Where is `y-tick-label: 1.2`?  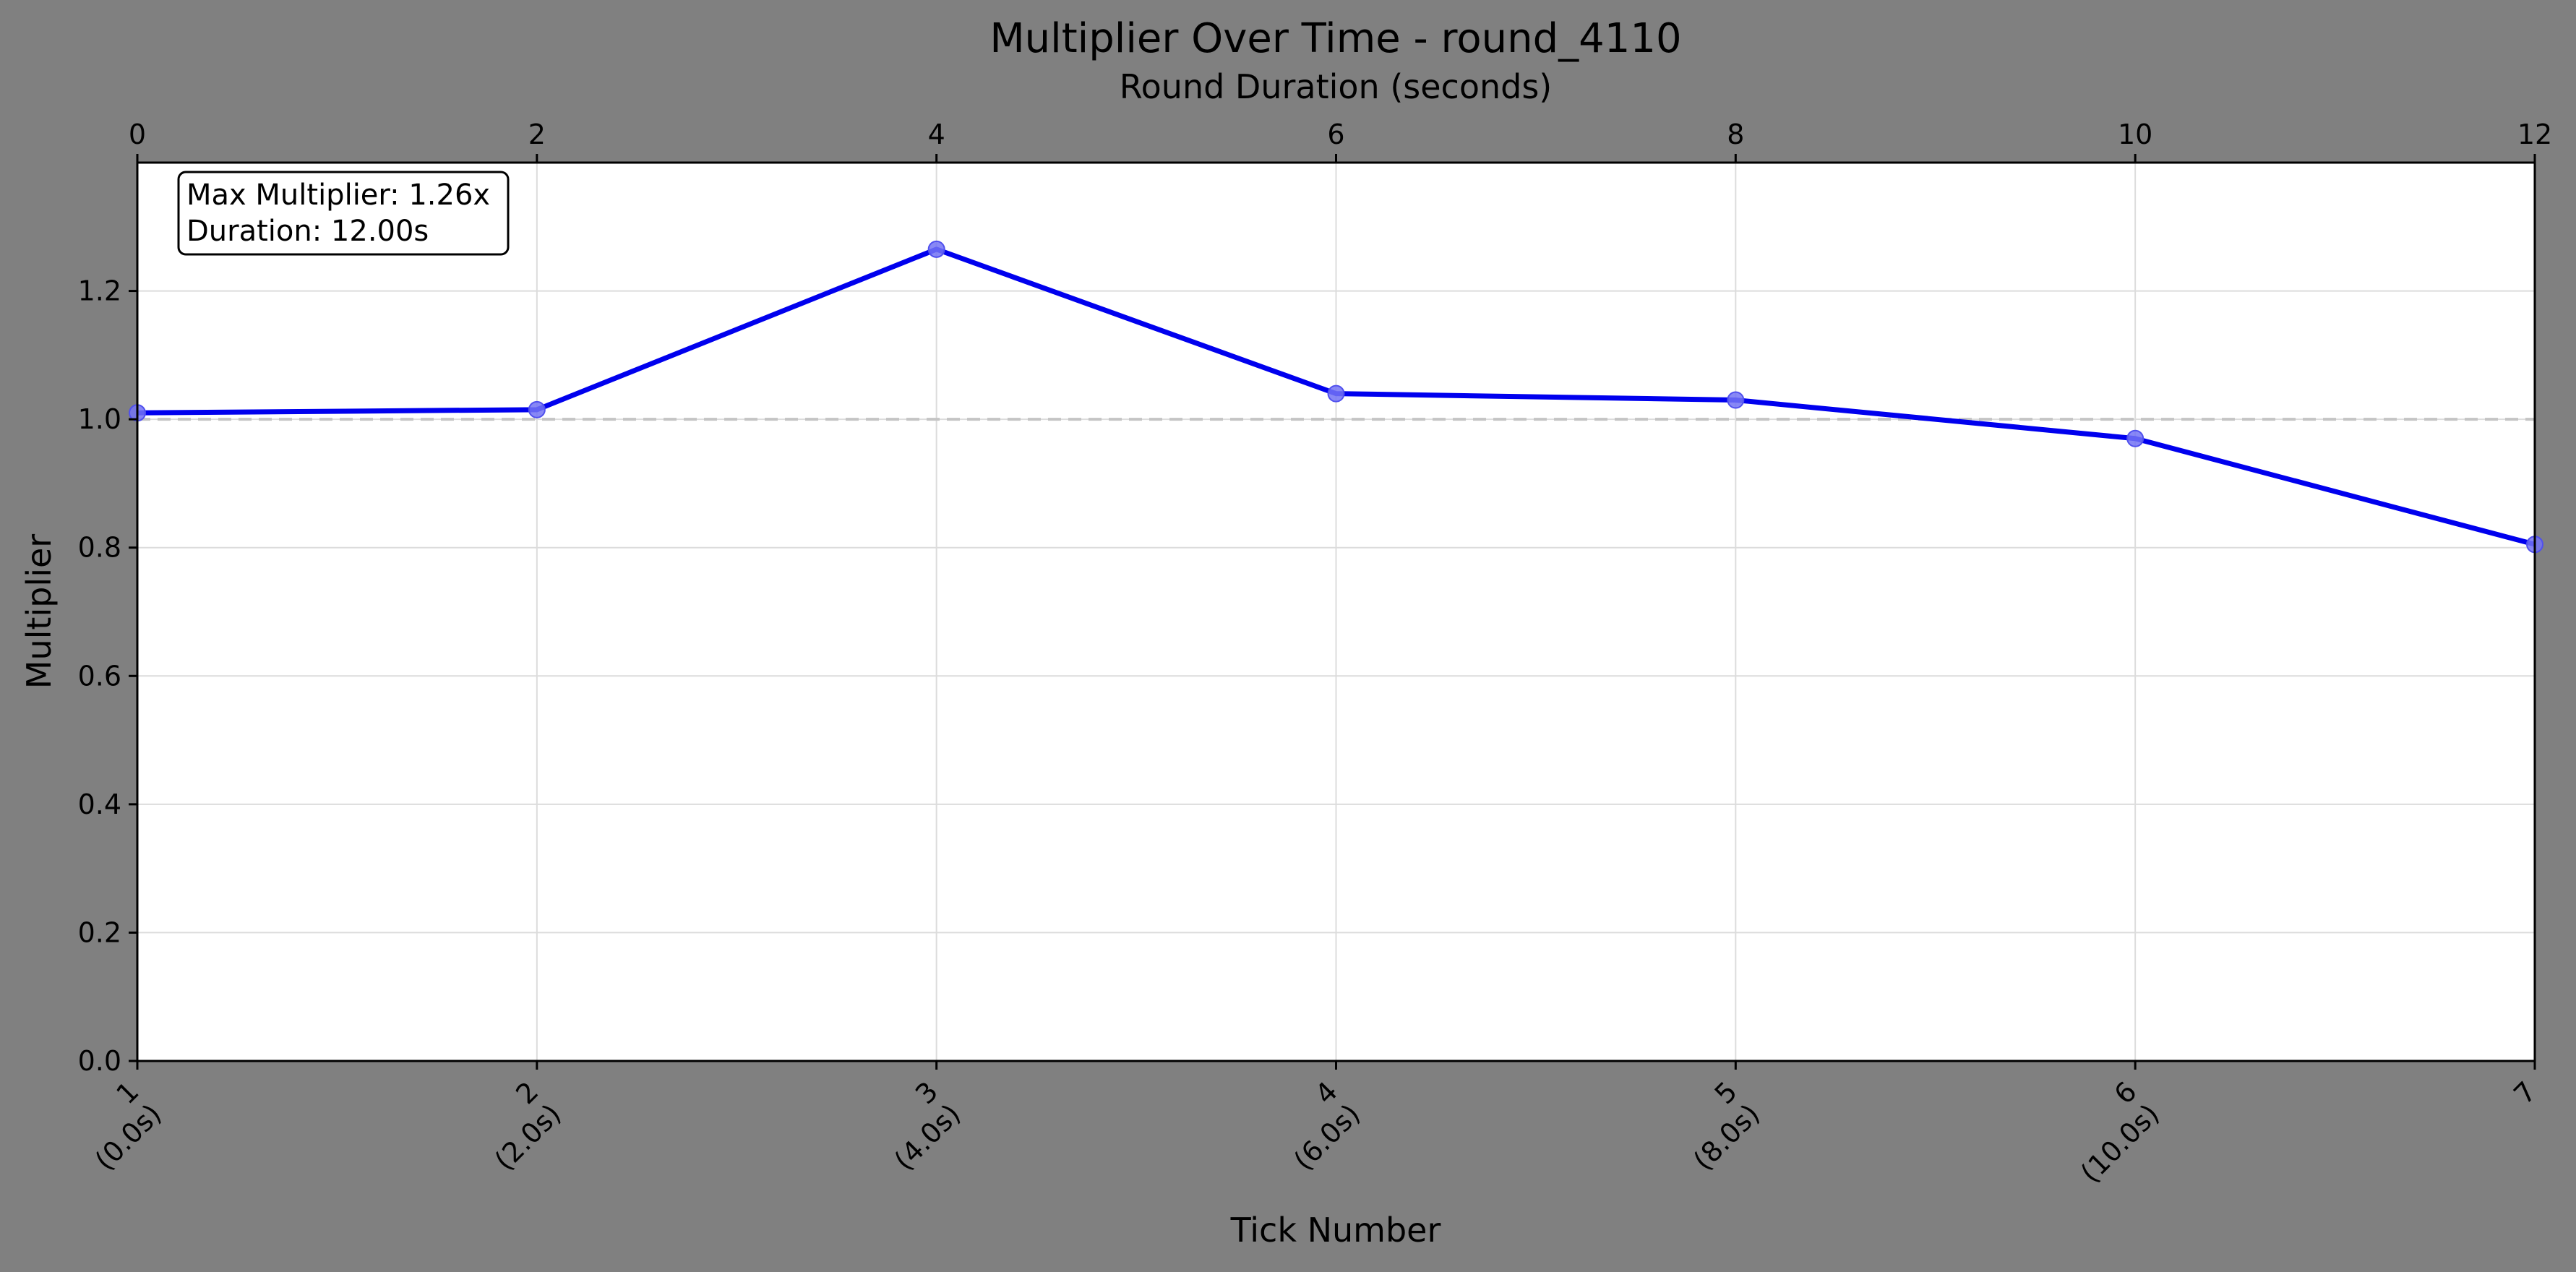 y-tick-label: 1.2 is located at coordinates (100, 291).